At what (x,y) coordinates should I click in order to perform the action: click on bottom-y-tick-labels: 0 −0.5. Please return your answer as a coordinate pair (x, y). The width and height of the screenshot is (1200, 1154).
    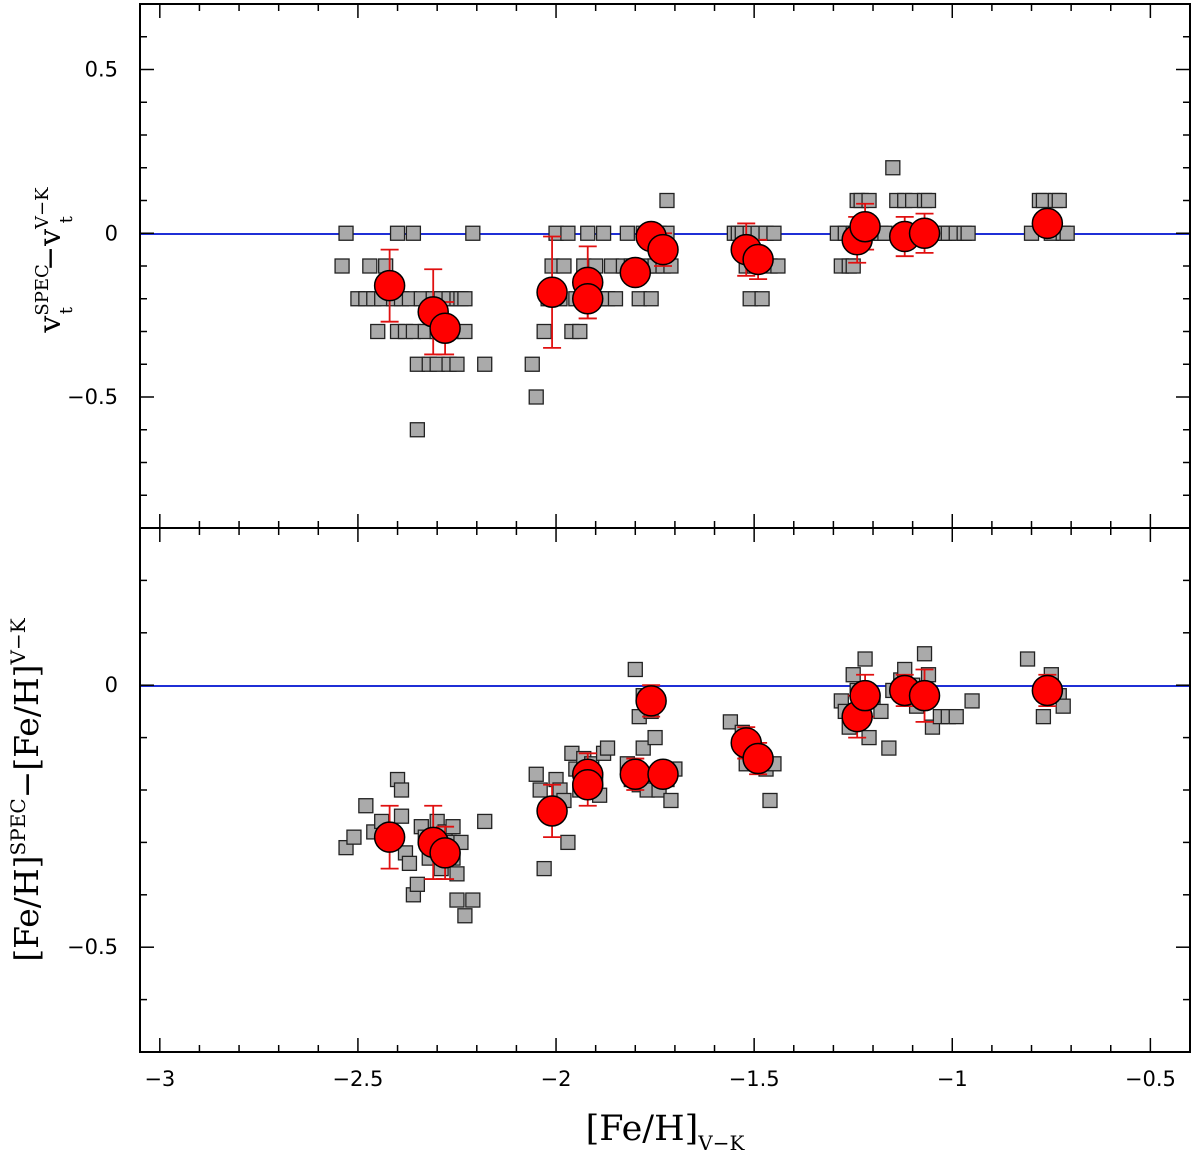
    Looking at the image, I should click on (92, 816).